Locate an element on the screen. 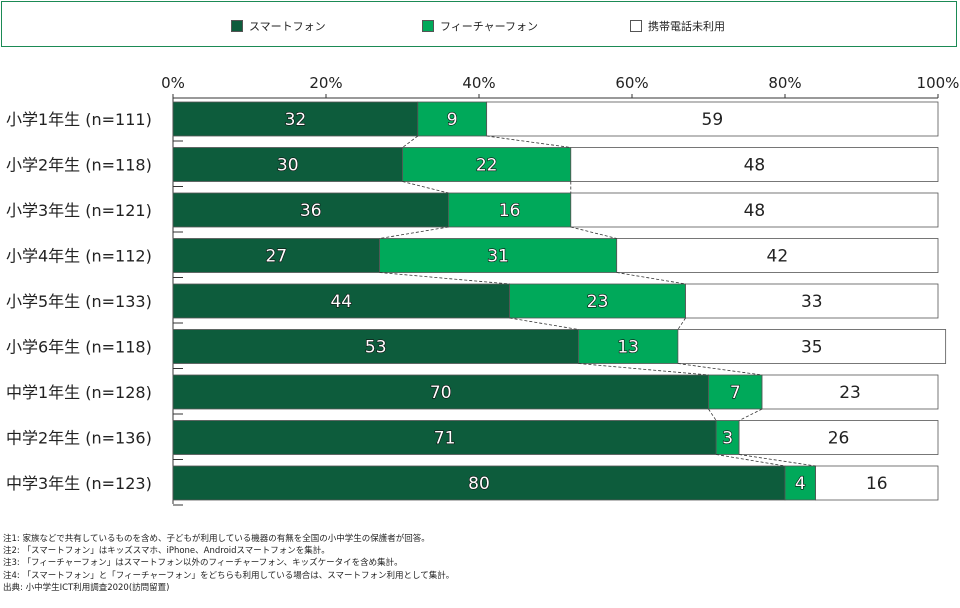 This screenshot has width=960, height=608. data-label: 70 is located at coordinates (441, 393).